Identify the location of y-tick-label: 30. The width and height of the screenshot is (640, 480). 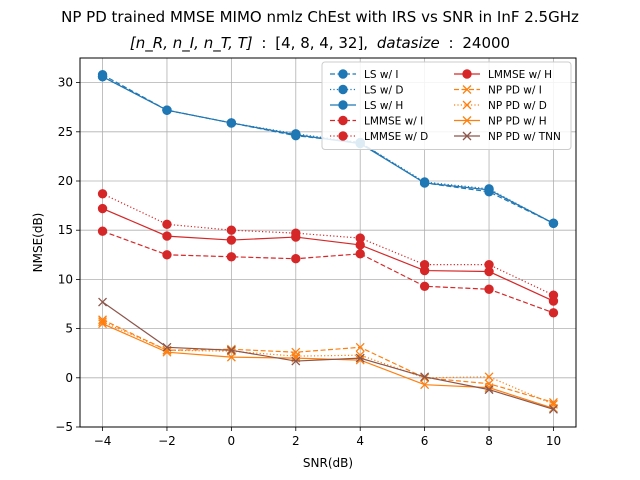
(65, 83).